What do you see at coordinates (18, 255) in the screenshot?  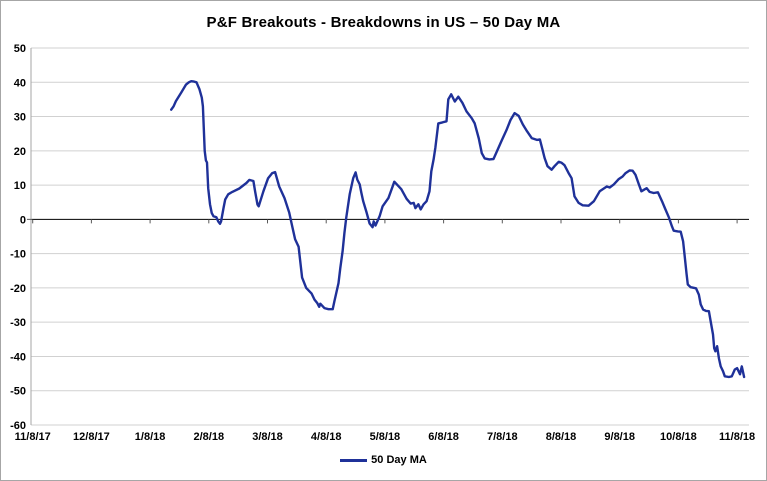 I see `y-tick-label: -10` at bounding box center [18, 255].